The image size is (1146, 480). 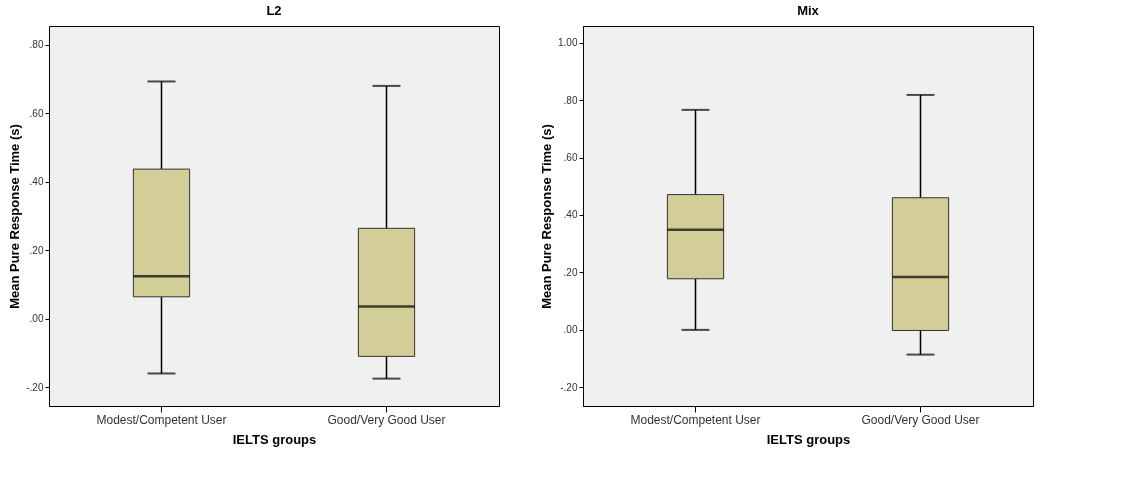 I want to click on chart-title: Mix, so click(x=808, y=10).